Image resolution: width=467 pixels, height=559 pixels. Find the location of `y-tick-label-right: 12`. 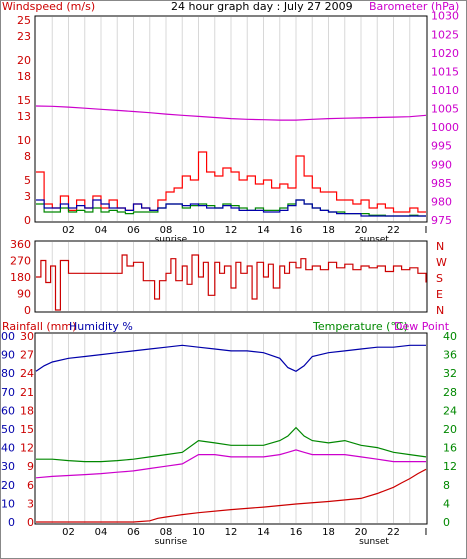

y-tick-label-right: 12 is located at coordinates (450, 466).